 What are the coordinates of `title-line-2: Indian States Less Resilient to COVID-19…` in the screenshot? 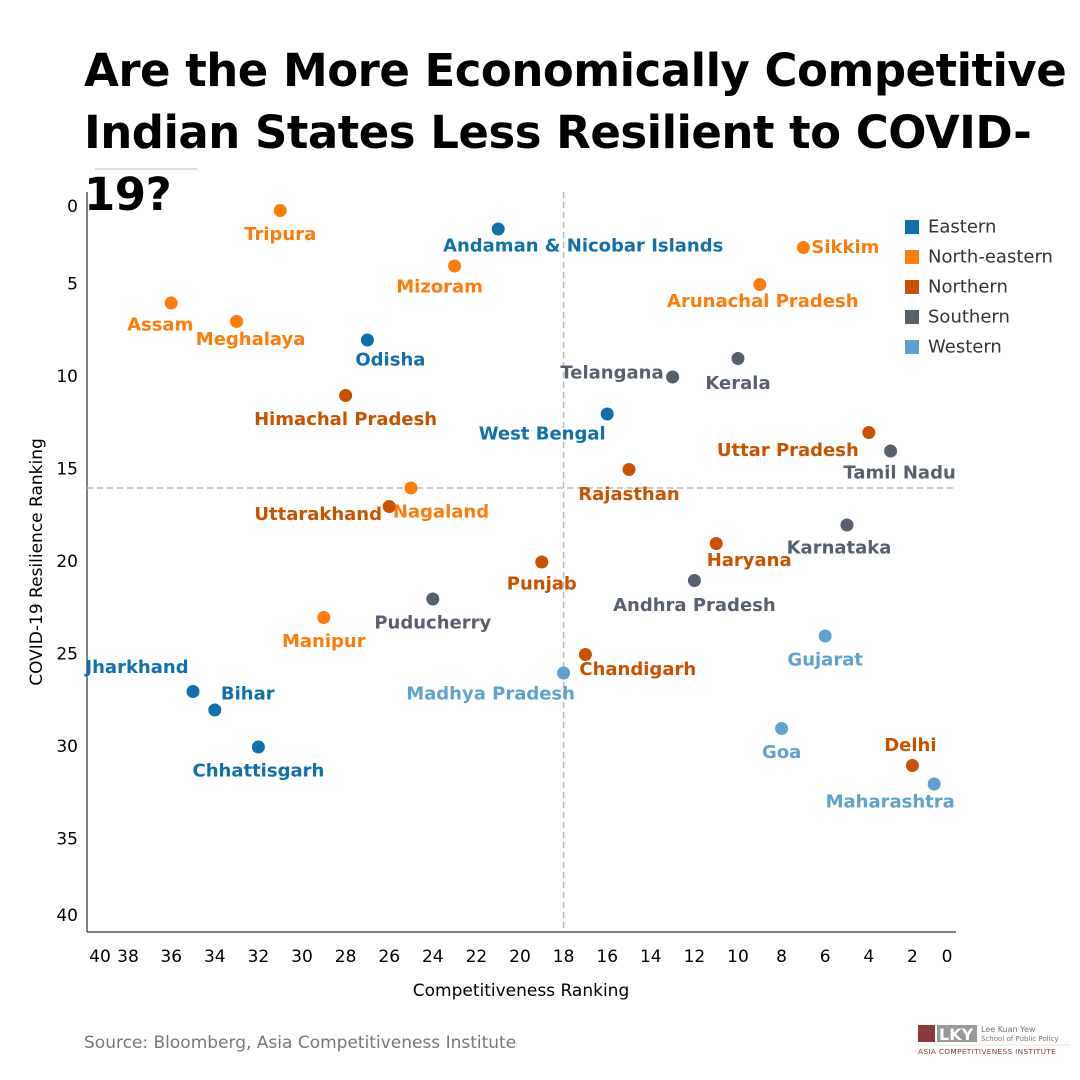 It's located at (558, 163).